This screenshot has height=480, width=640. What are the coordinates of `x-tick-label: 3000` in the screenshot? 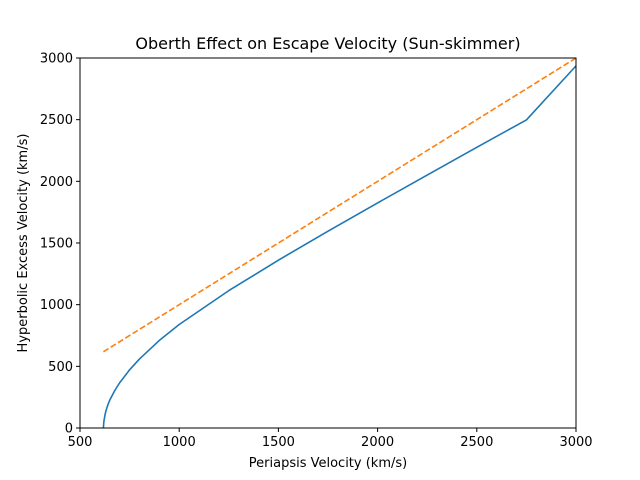 It's located at (575, 442).